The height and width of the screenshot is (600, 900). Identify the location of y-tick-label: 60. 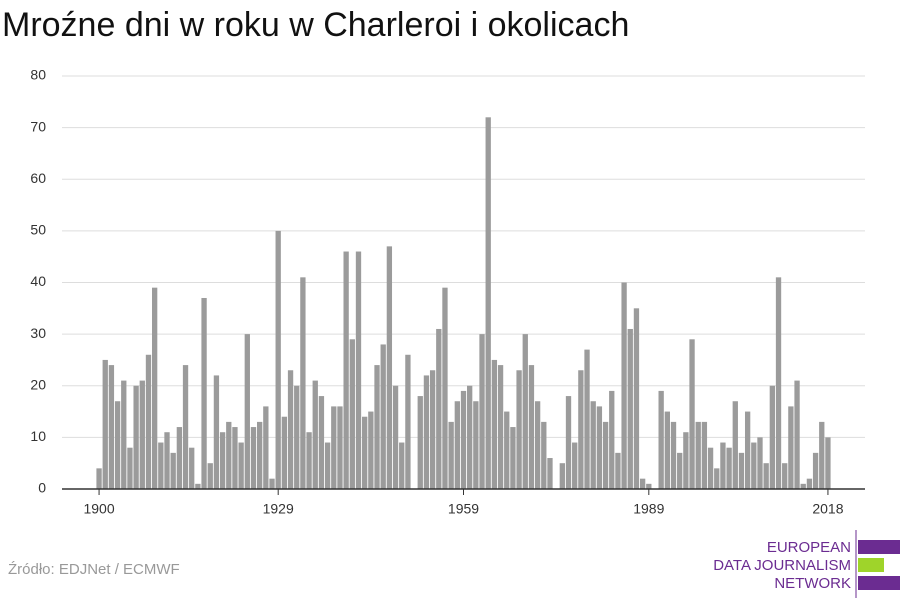
(38, 178).